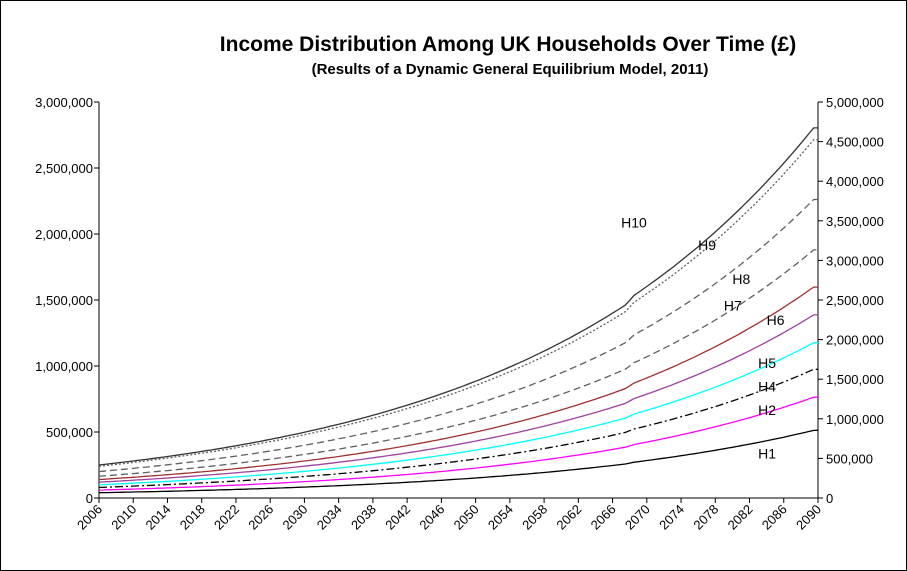  I want to click on series-label-h5: H5, so click(767, 363).